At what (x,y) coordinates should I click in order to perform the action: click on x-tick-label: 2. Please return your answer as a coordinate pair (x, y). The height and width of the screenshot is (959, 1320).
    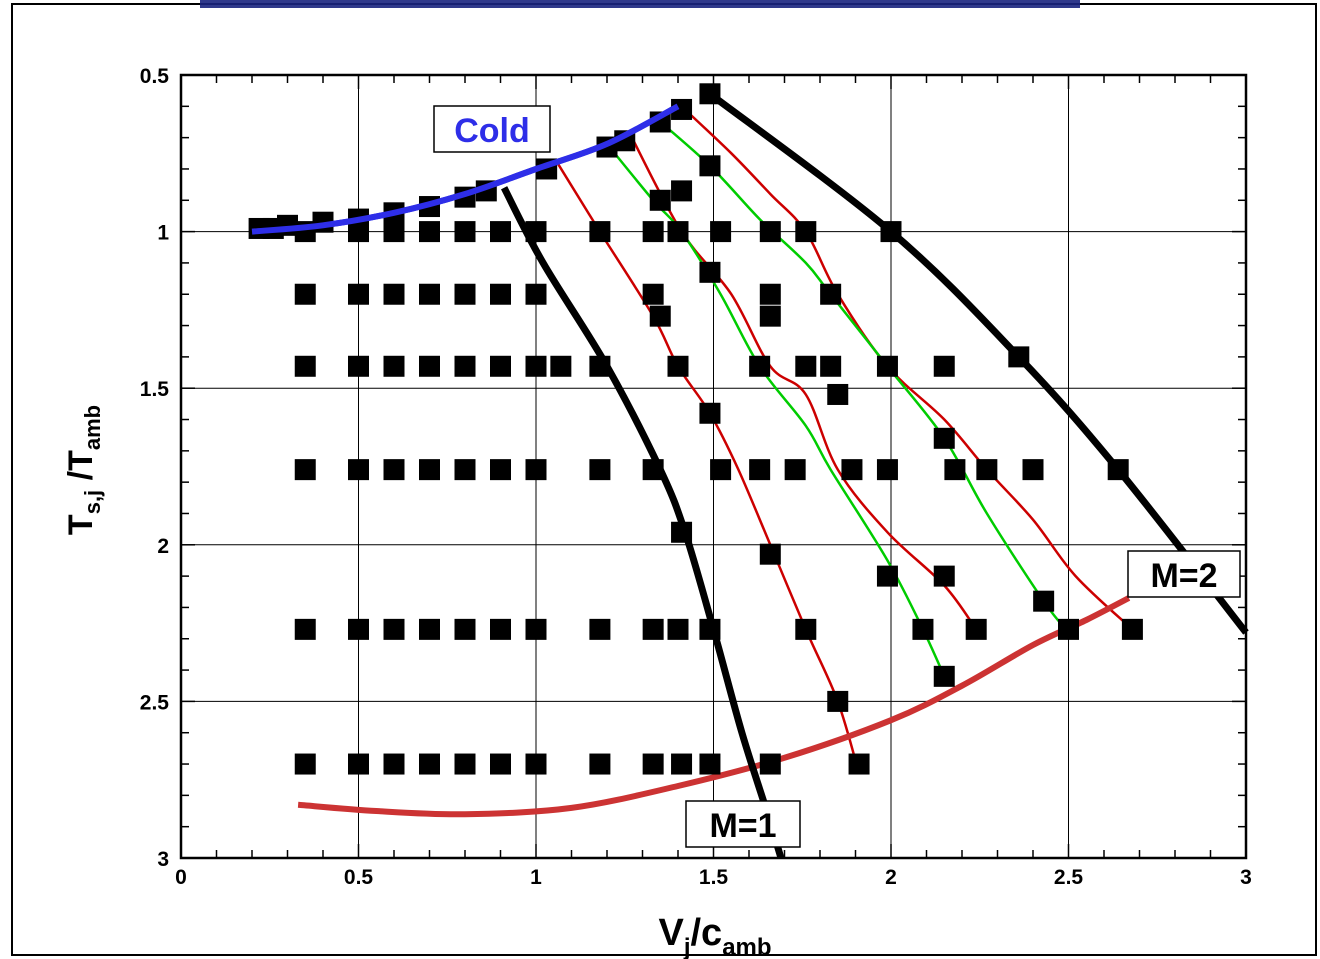
    Looking at the image, I should click on (891, 877).